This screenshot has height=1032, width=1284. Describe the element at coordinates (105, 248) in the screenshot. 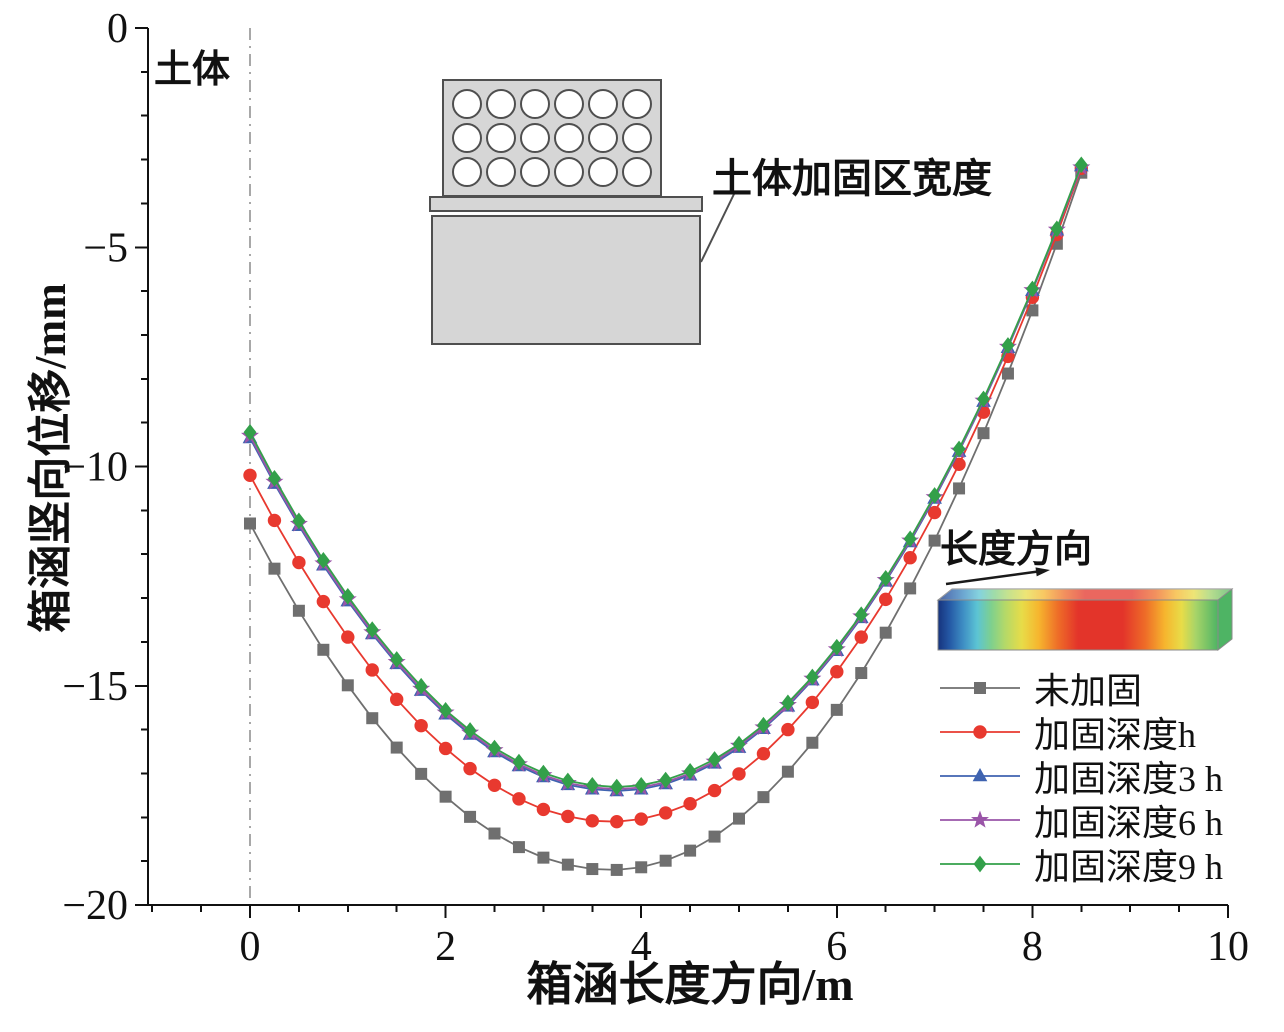

I see `y-tick-label: −5` at that location.